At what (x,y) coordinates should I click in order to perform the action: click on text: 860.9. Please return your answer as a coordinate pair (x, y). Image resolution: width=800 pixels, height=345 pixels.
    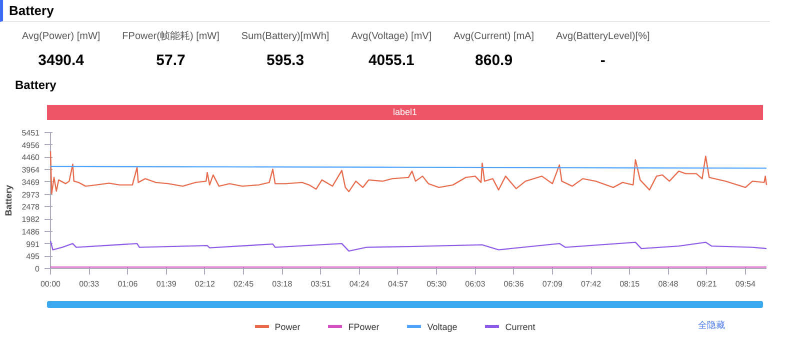
    Looking at the image, I should click on (494, 61).